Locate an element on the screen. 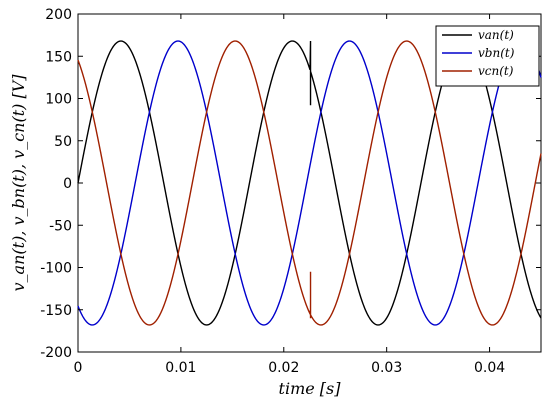 Image resolution: width=550 pixels, height=406 pixels. legend-label: van(t) is located at coordinates (496, 35).